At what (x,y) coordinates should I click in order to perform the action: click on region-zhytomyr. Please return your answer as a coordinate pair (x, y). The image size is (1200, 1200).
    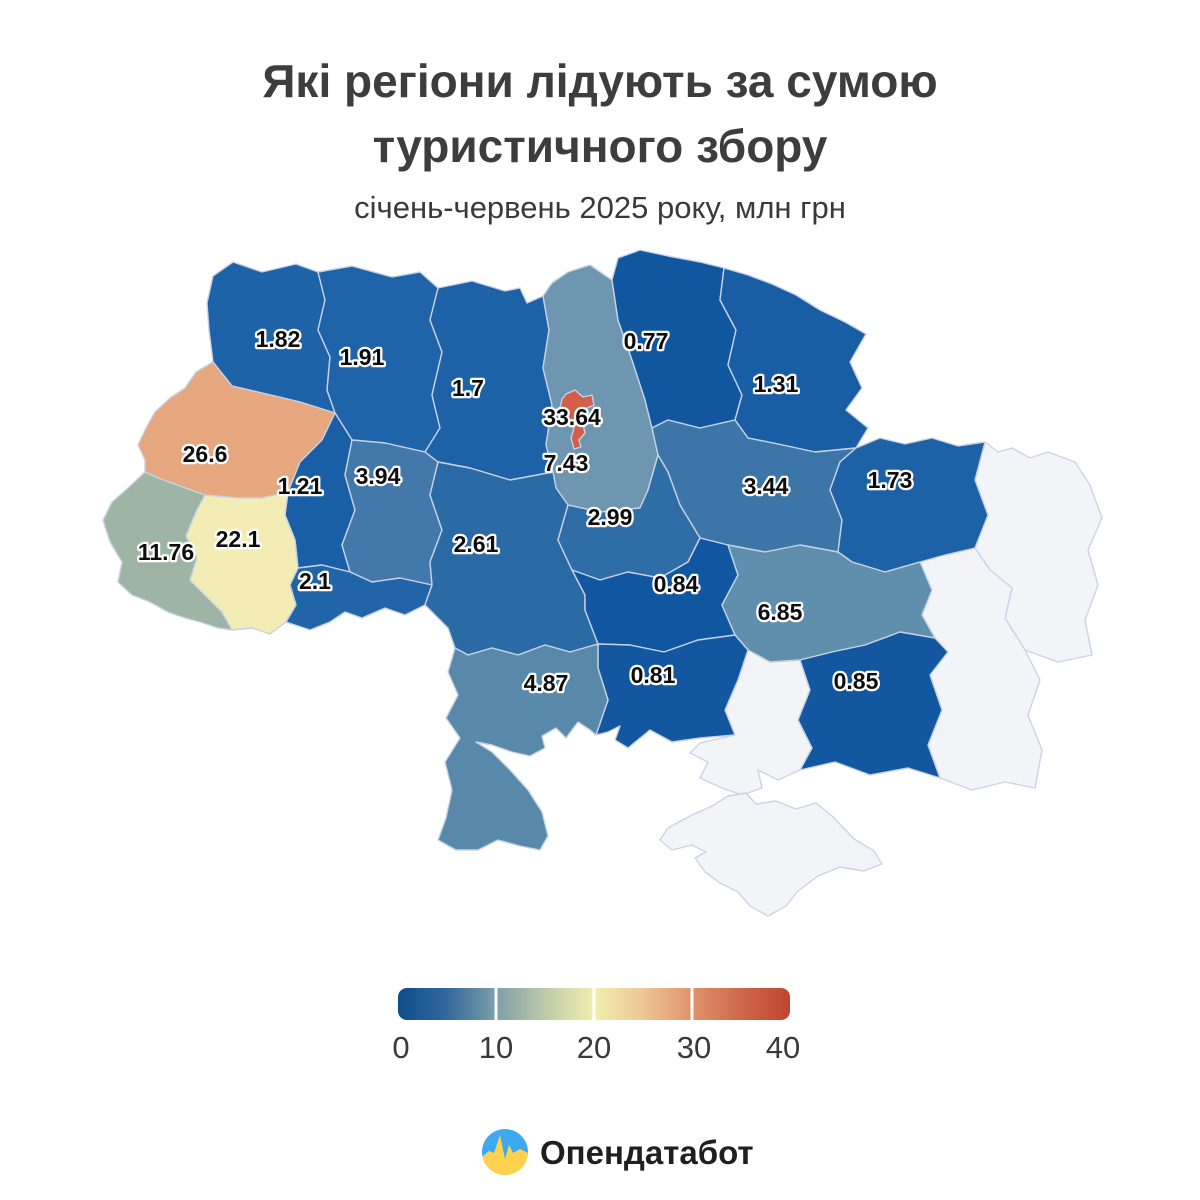
    Looking at the image, I should click on (489, 380).